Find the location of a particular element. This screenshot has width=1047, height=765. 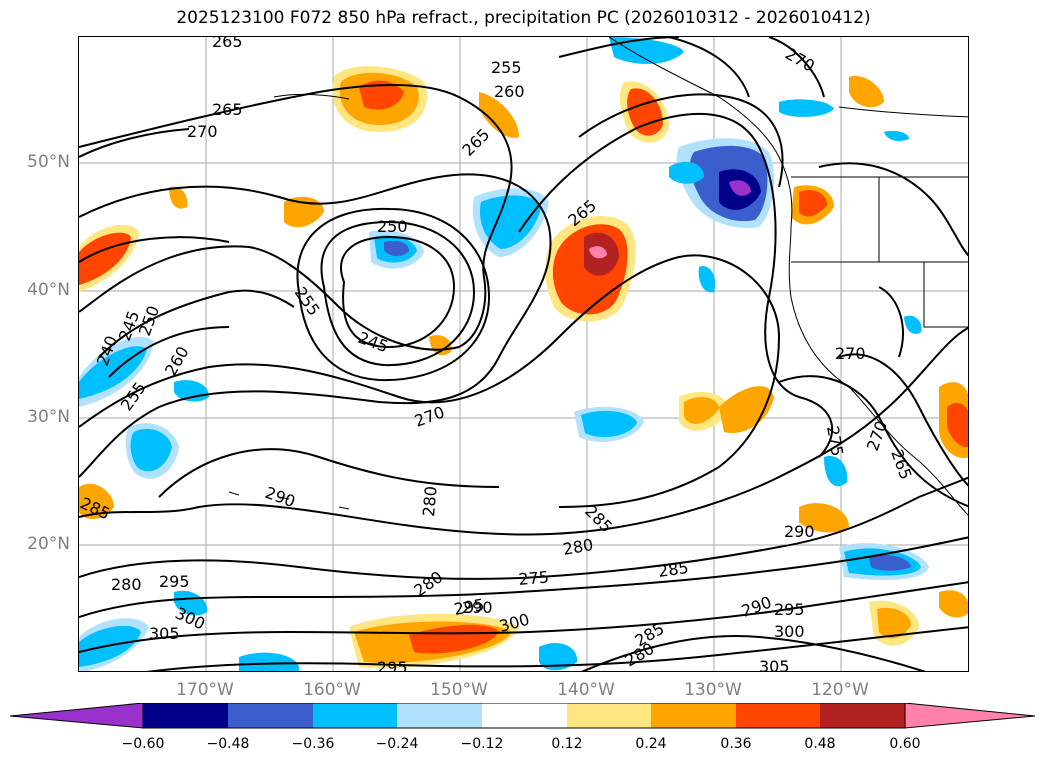

lat-label-30n: 30°N is located at coordinates (48, 417).